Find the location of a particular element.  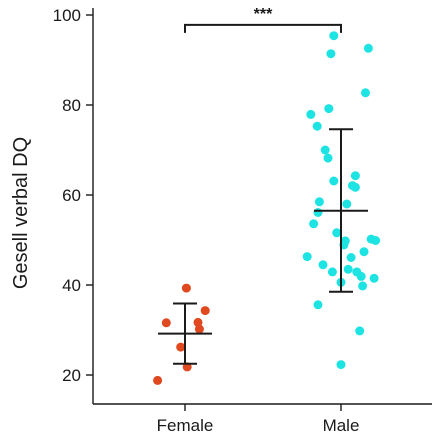

x-tick-label: Female is located at coordinates (185, 425).